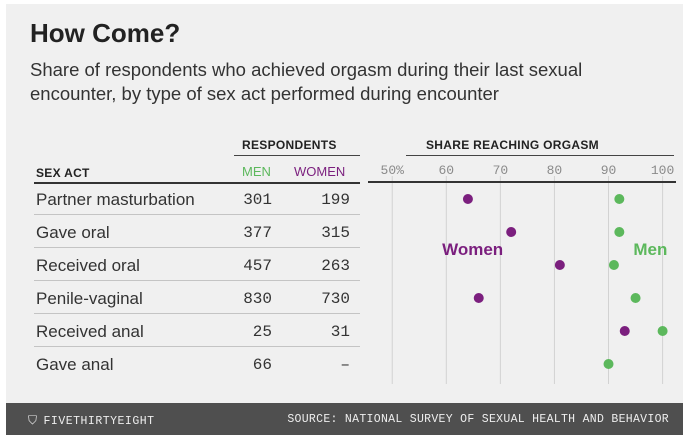 The image size is (689, 443). What do you see at coordinates (609, 170) in the screenshot?
I see `x-tick-label: 90` at bounding box center [609, 170].